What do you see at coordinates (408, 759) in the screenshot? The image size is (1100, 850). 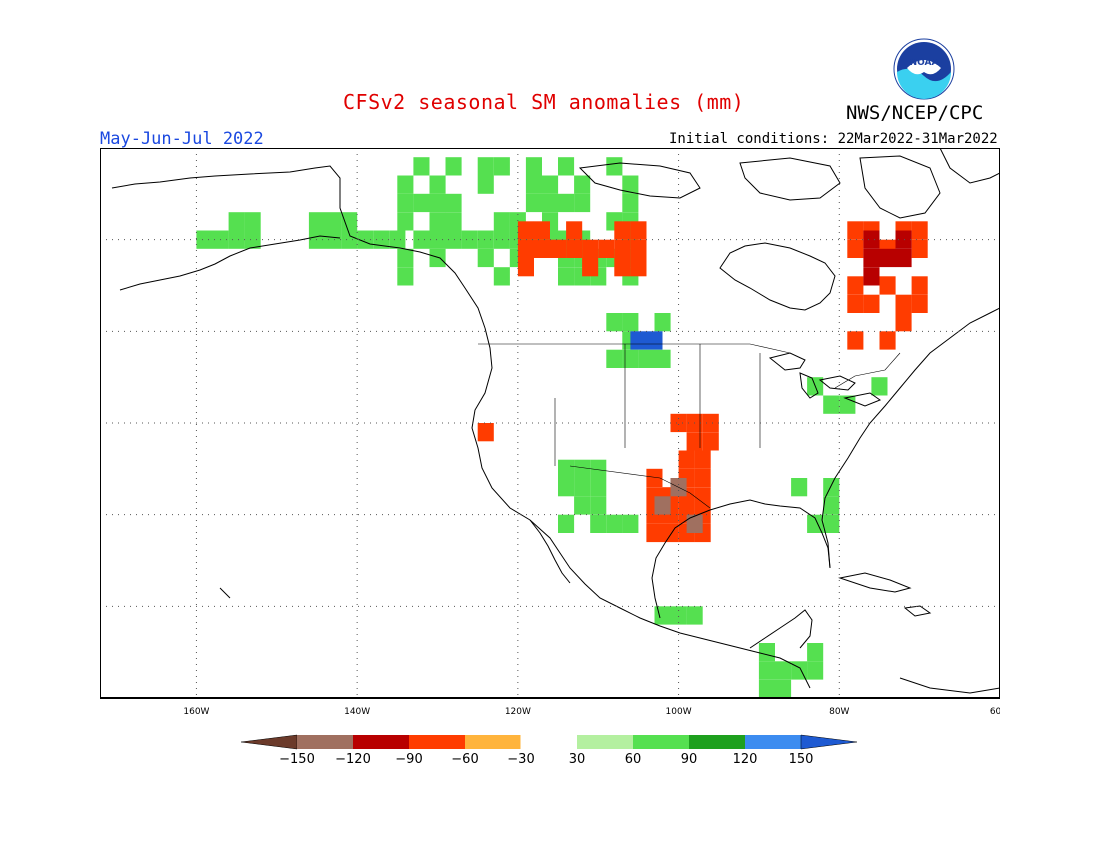 I see `colorbar-label: −90` at bounding box center [408, 759].